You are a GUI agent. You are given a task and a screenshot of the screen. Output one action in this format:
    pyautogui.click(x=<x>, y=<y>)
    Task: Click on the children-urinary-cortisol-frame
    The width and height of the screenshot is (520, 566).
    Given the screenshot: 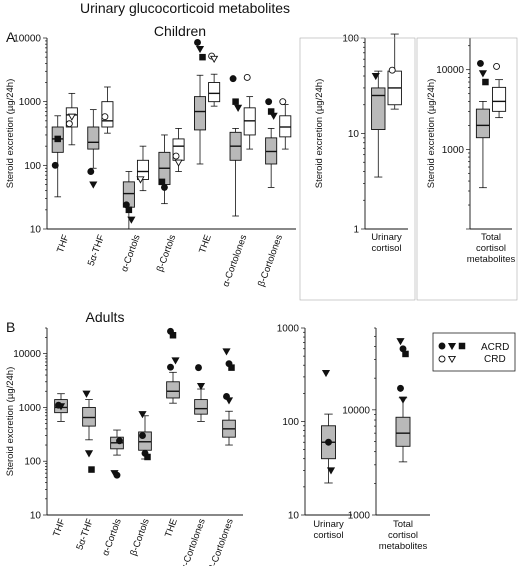 What is the action you would take?
    pyautogui.click(x=357, y=169)
    